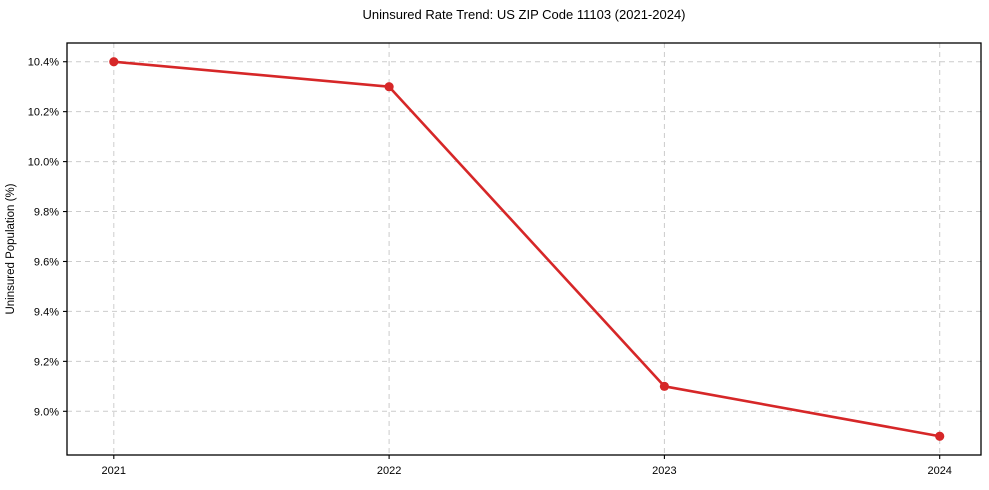  Describe the element at coordinates (46, 312) in the screenshot. I see `y-tick-label: 9.4%` at that location.